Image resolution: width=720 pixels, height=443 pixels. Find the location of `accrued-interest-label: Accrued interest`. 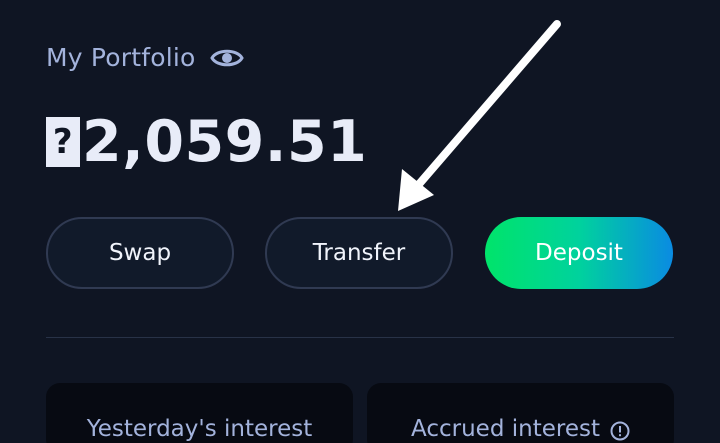

accrued-interest-label: Accrued interest is located at coordinates (520, 424).